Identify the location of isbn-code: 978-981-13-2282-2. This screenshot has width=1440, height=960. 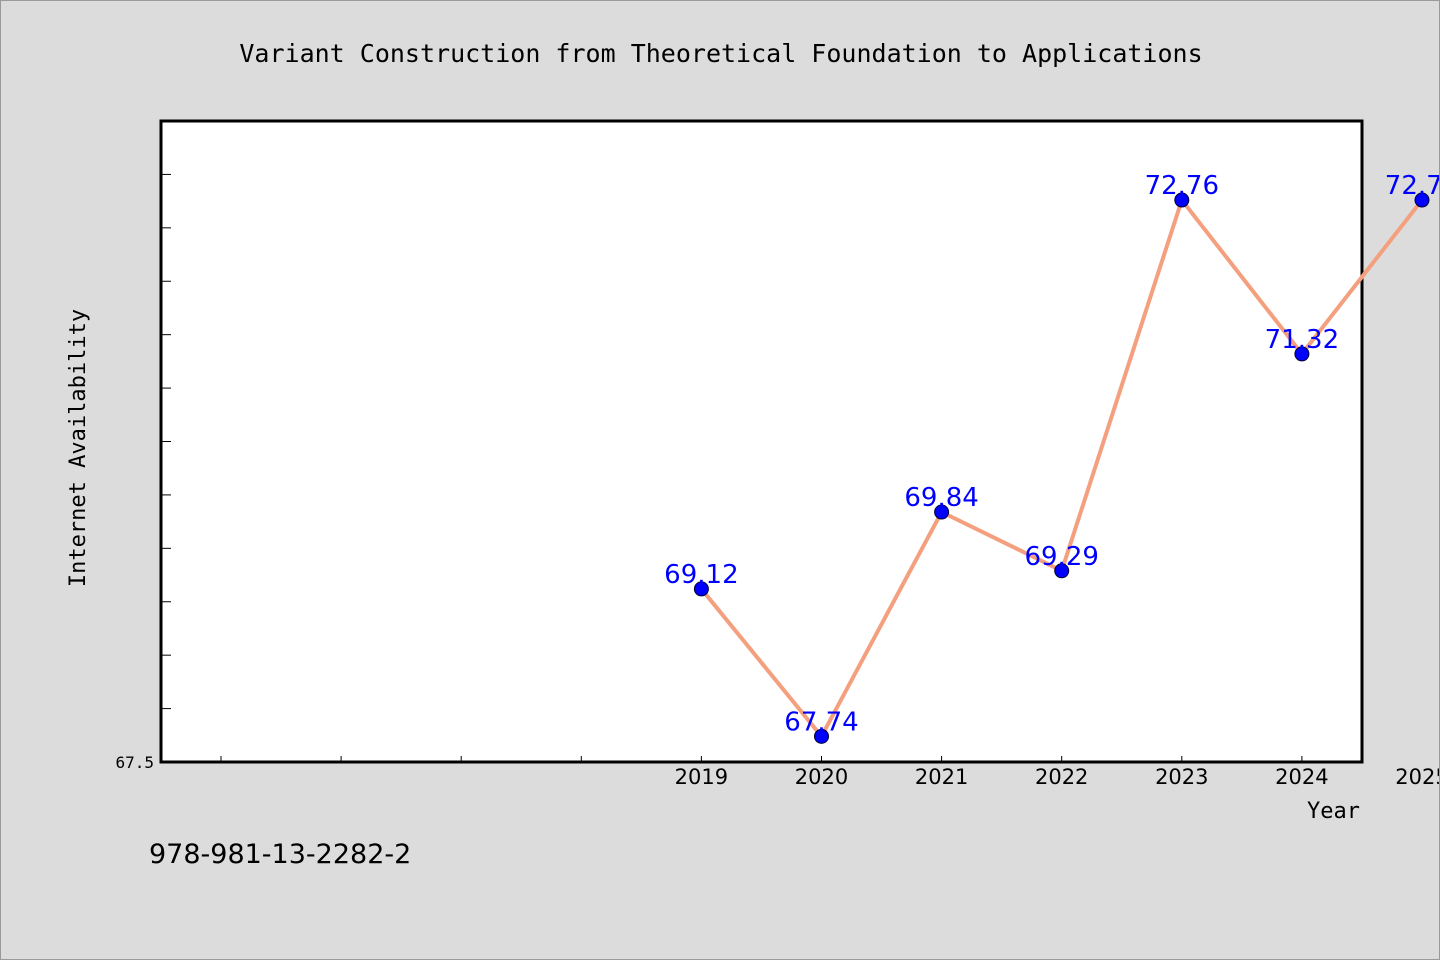
(280, 854).